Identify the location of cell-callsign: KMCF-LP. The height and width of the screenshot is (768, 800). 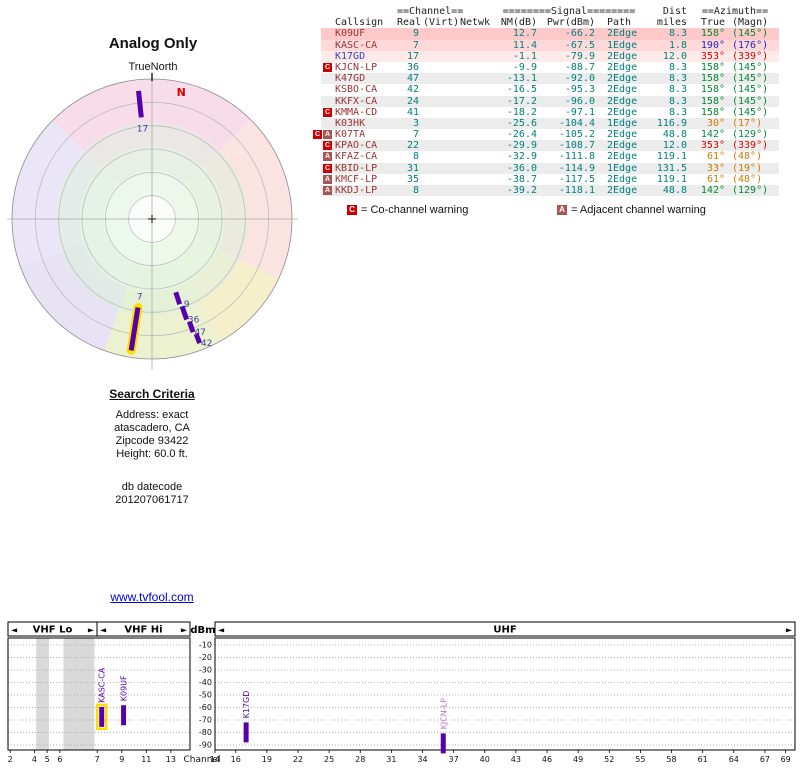
(356, 179).